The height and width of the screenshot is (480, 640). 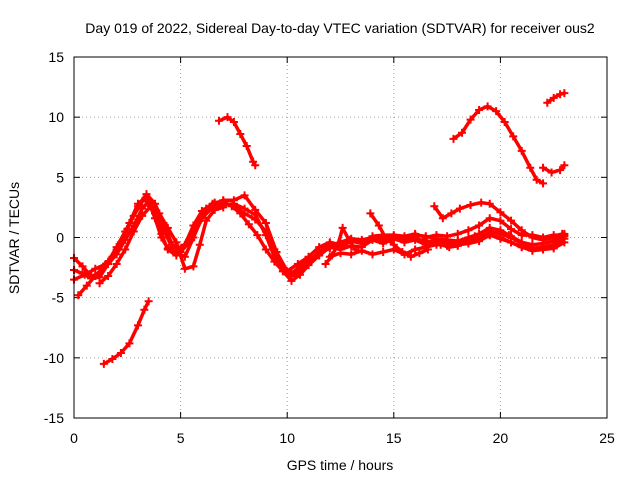 I want to click on x-tick-label: 20, so click(x=501, y=438).